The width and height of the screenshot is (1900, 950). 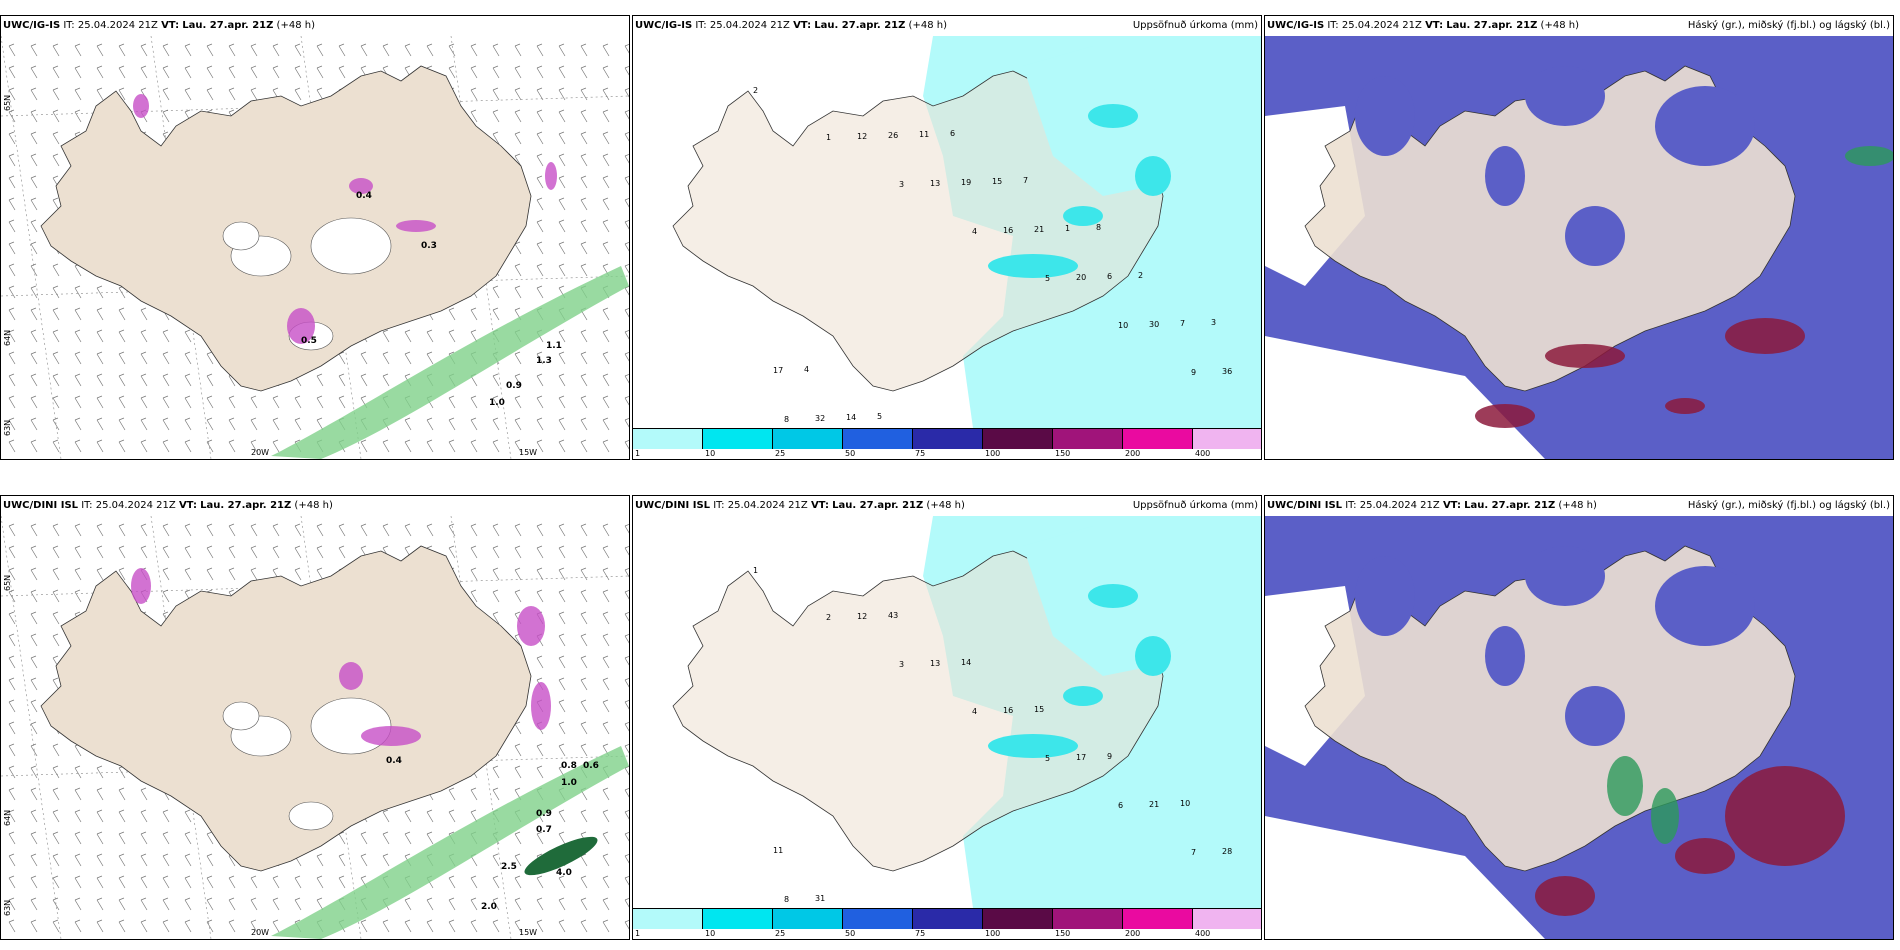 I want to click on precip-value: 11, so click(x=778, y=850).